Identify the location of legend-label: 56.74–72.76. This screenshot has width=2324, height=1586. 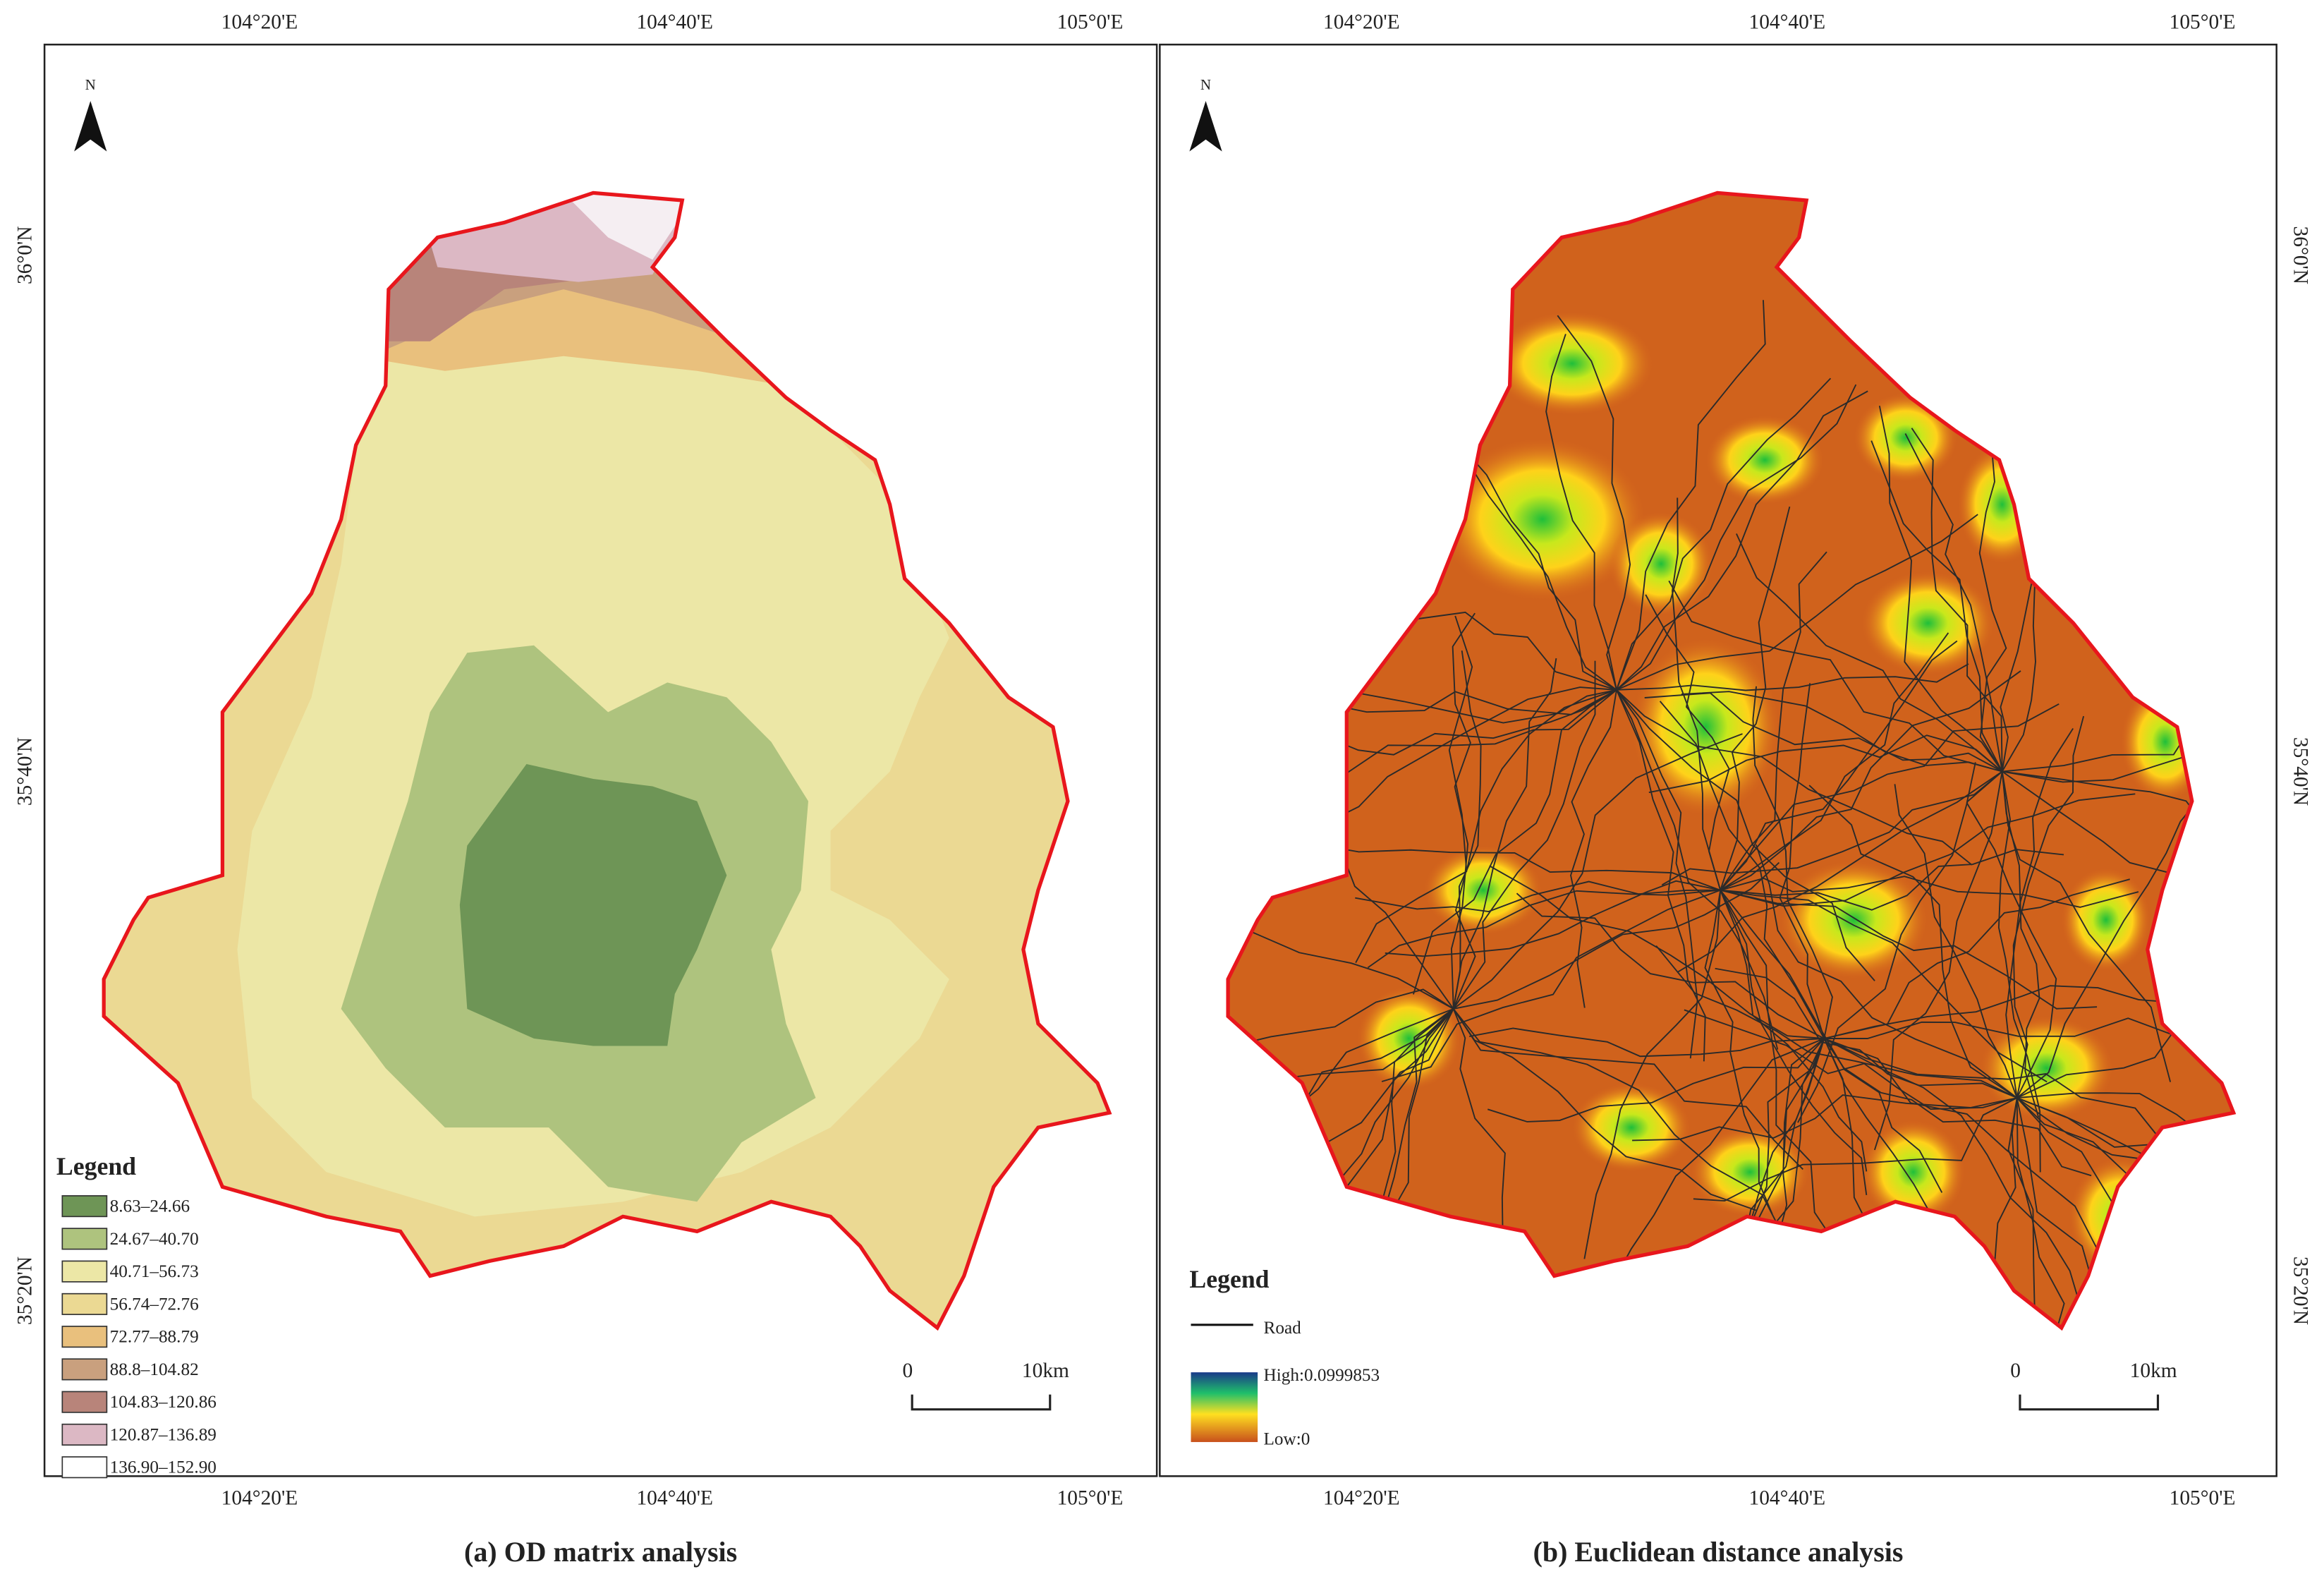
(154, 1304).